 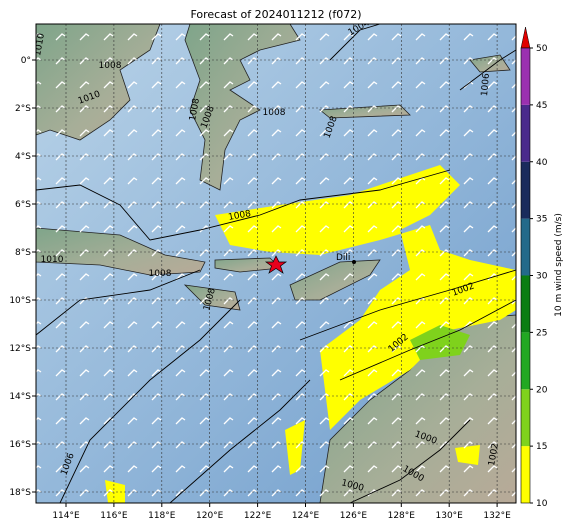 I want to click on colorbar-tick-label: 40, so click(x=542, y=163).